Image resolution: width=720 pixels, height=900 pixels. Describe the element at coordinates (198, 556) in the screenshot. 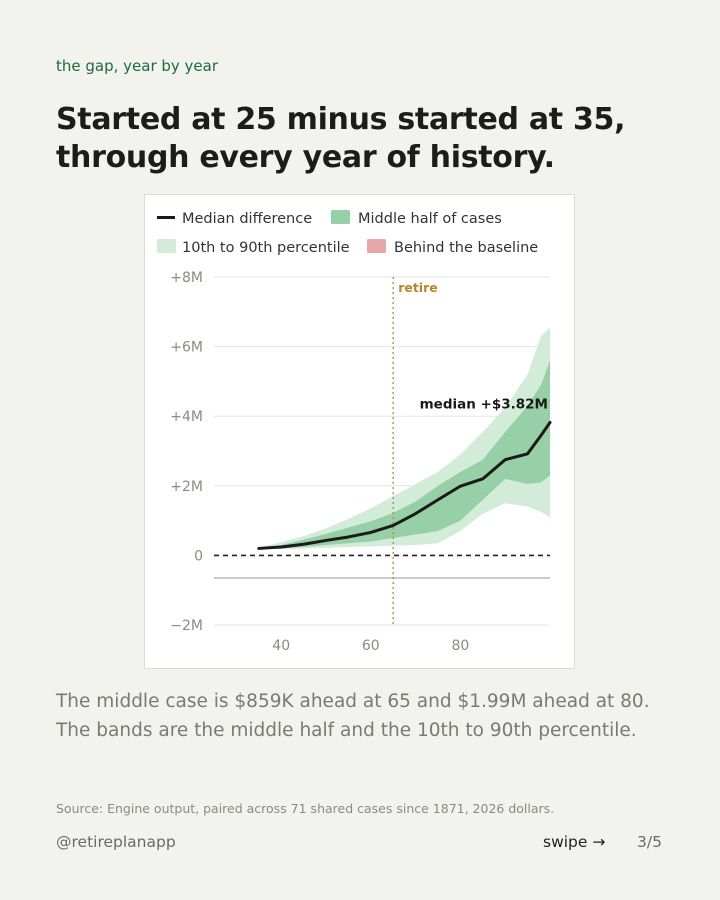

I see `y-tick-label: 0` at that location.